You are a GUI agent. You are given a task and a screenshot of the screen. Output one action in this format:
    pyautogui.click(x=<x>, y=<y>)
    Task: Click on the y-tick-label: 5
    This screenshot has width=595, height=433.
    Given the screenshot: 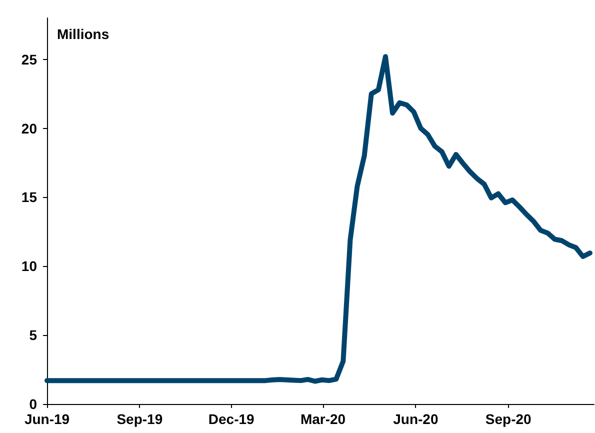 What is the action you would take?
    pyautogui.click(x=33, y=335)
    